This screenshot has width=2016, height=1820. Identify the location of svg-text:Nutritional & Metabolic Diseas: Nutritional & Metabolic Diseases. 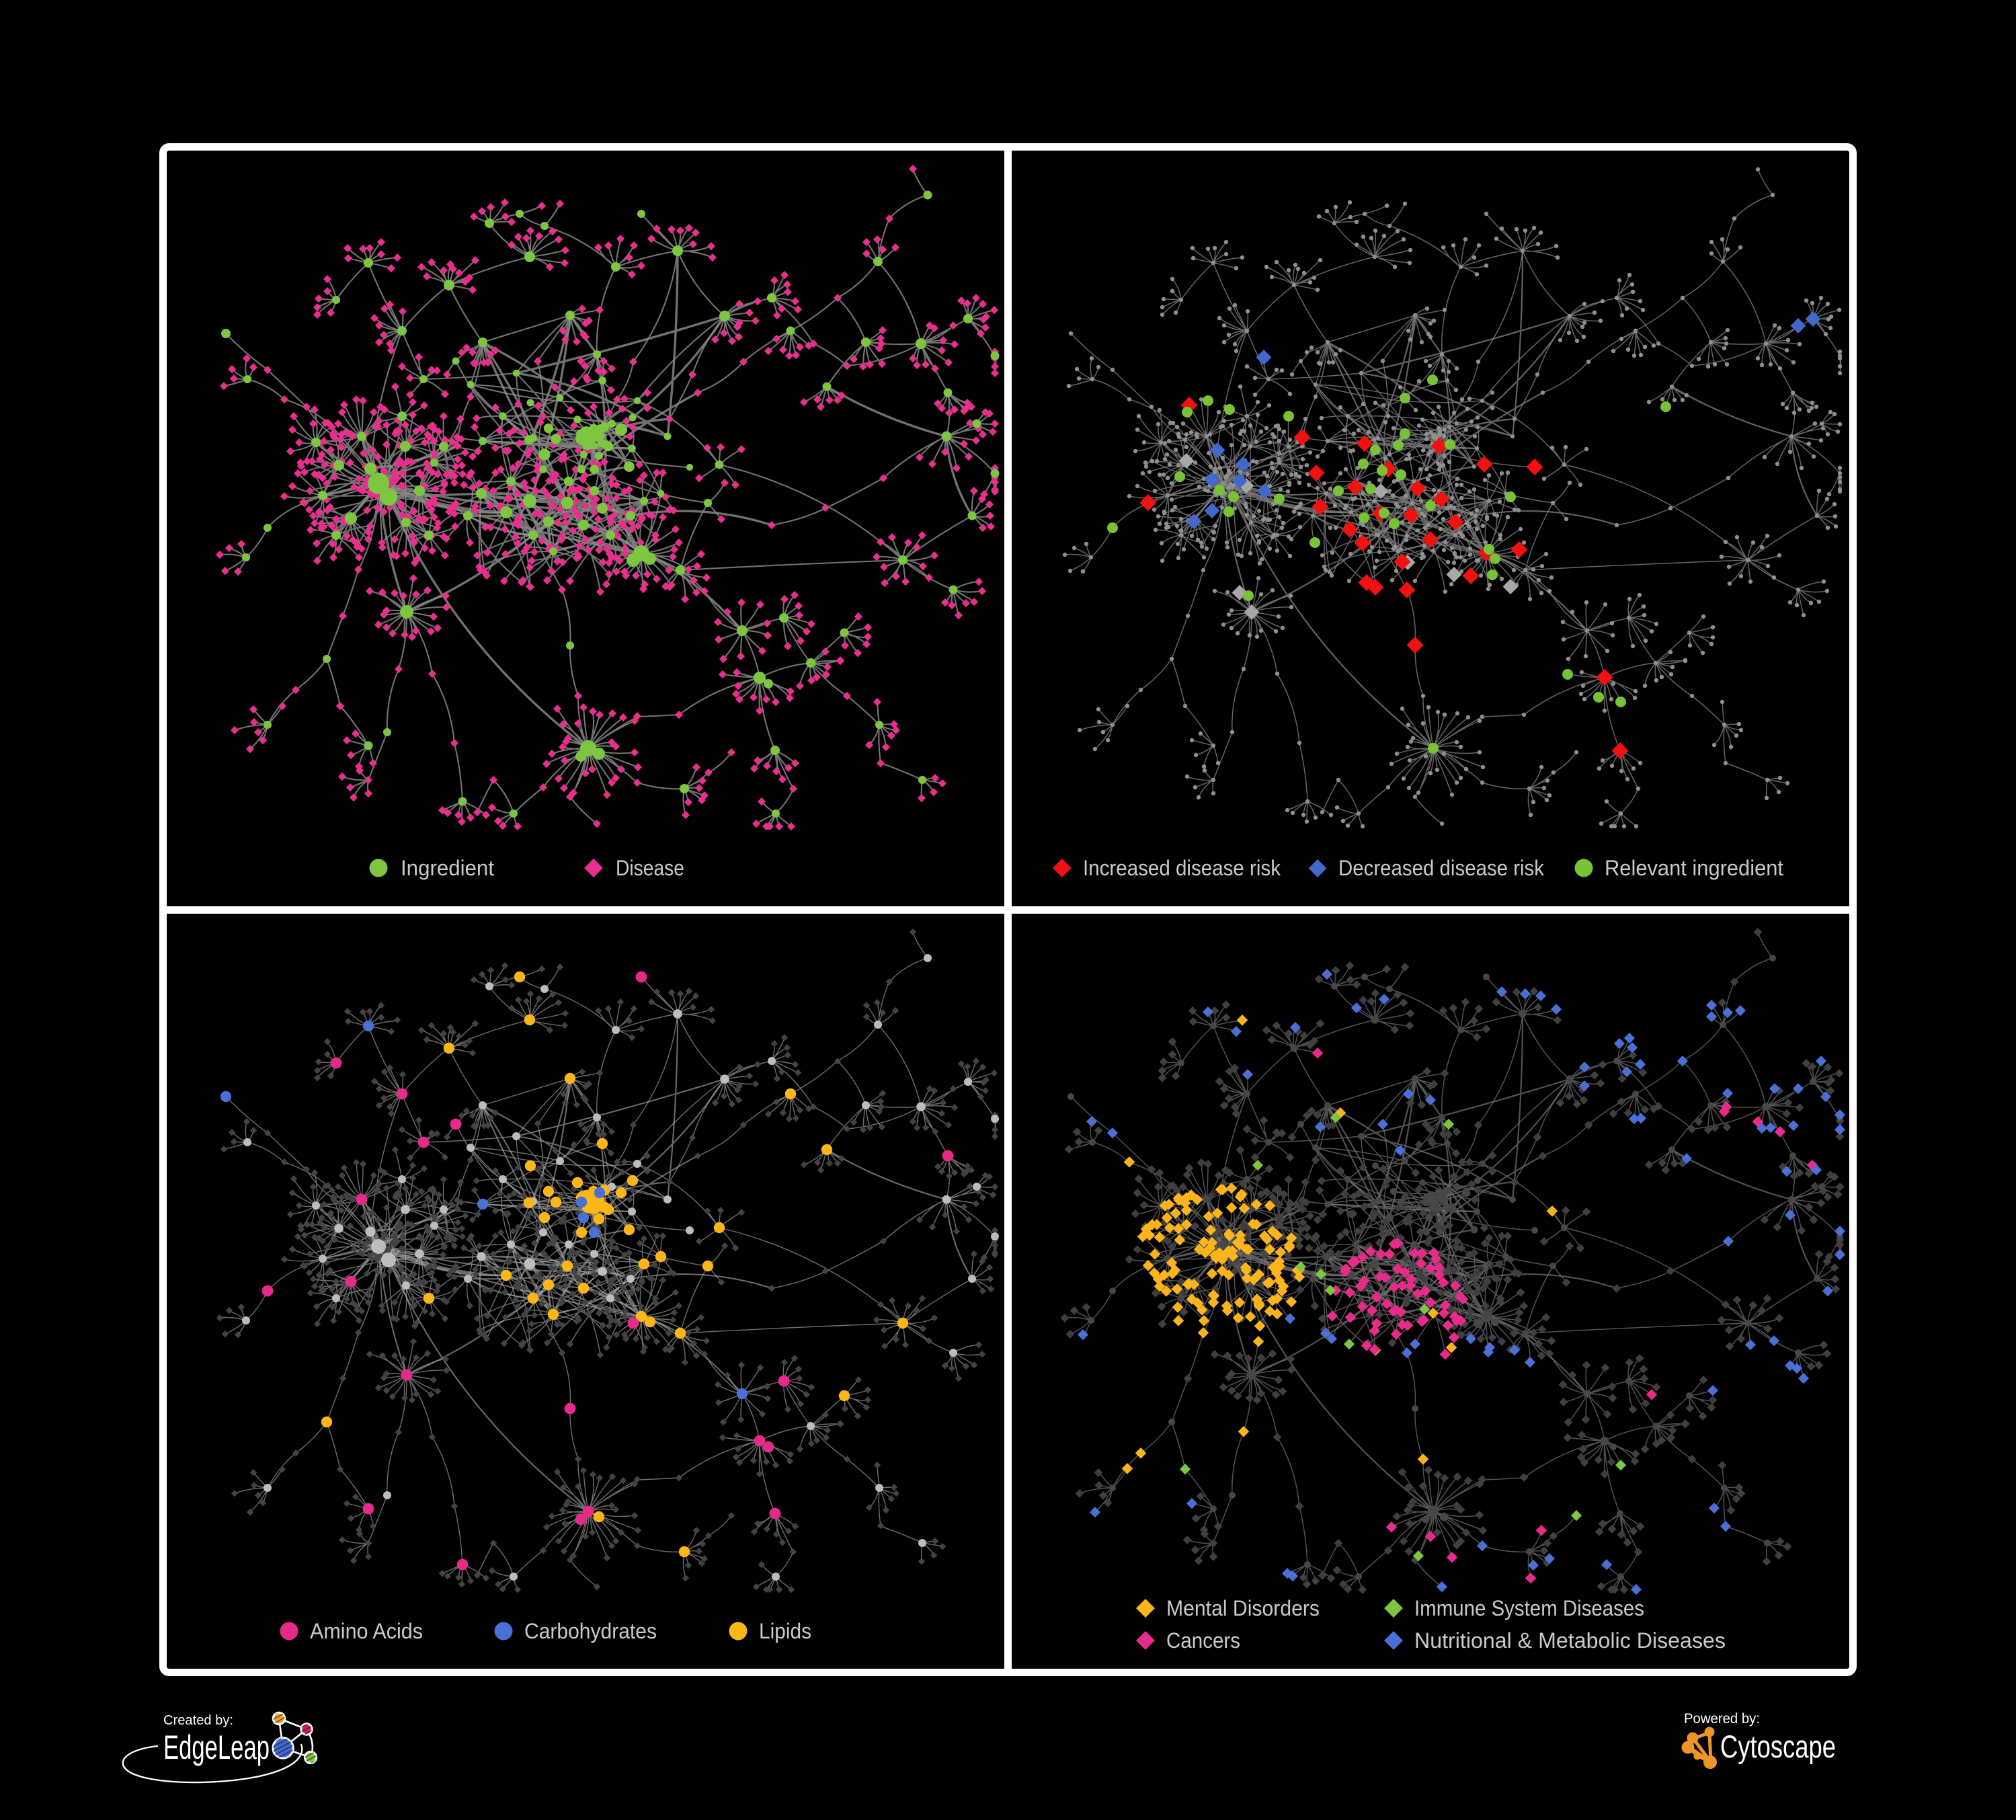
(1570, 1640).